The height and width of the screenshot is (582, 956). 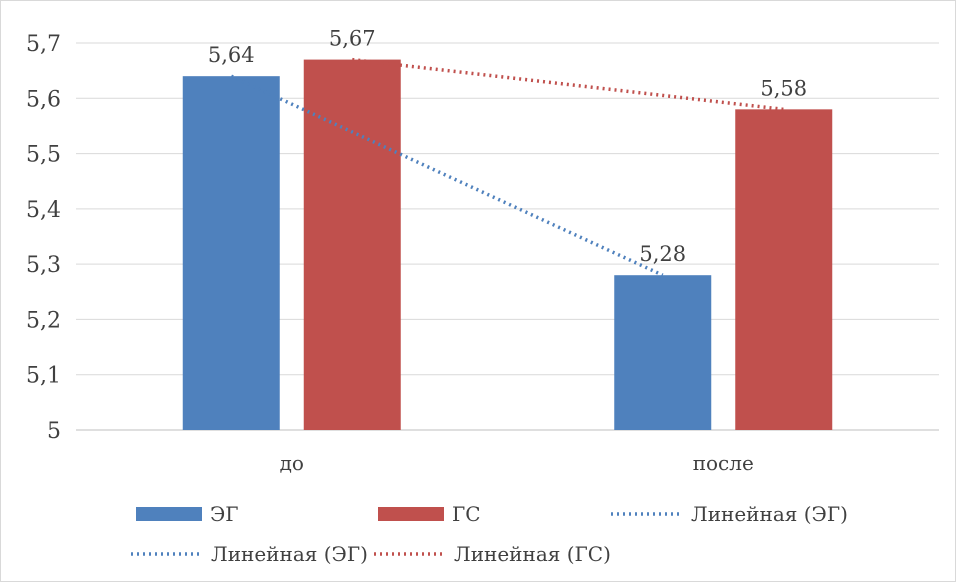 What do you see at coordinates (43, 320) in the screenshot?
I see `y-tick-label: 5,2` at bounding box center [43, 320].